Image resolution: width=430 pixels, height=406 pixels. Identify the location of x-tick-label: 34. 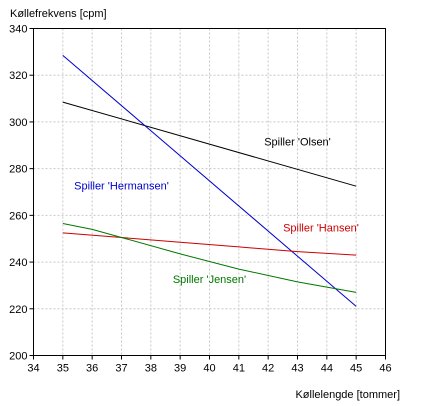
(33, 369).